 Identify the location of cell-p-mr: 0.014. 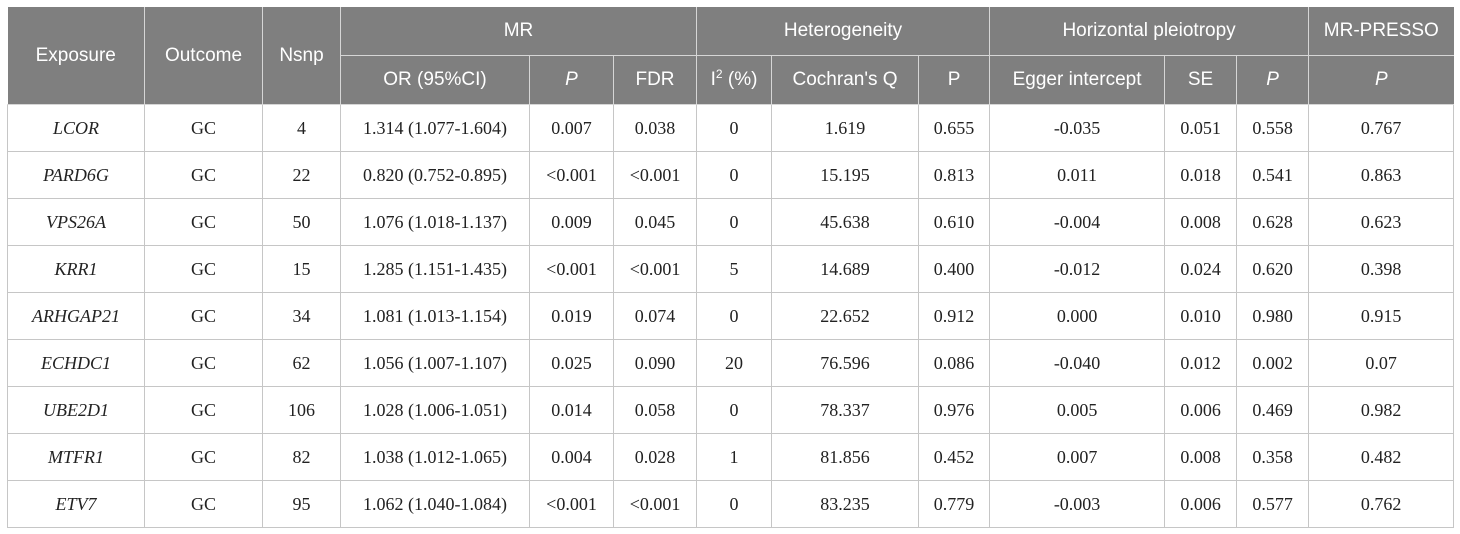
(571, 410).